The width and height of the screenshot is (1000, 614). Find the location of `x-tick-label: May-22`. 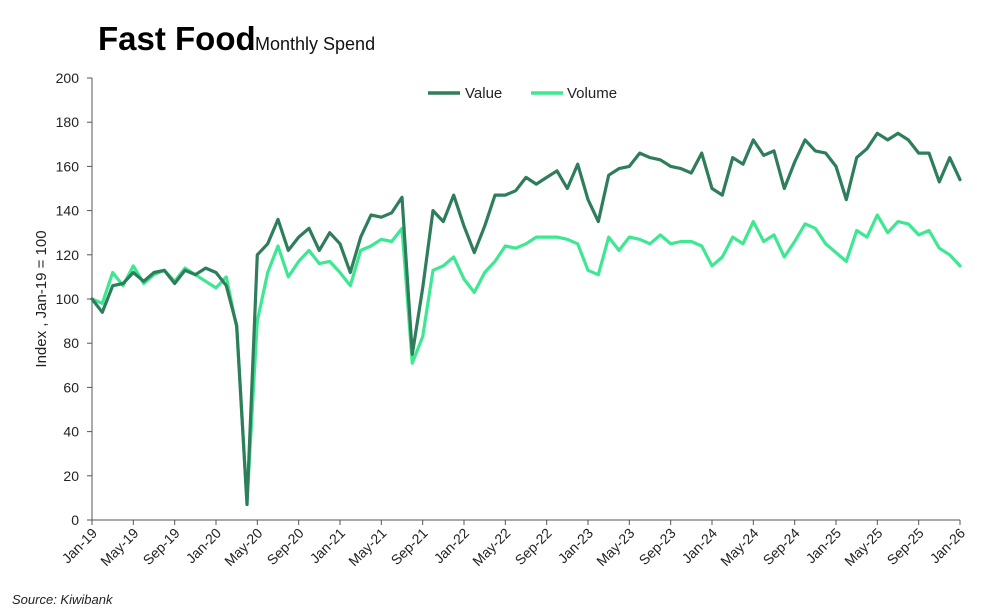

x-tick-label: May-22 is located at coordinates (491, 547).